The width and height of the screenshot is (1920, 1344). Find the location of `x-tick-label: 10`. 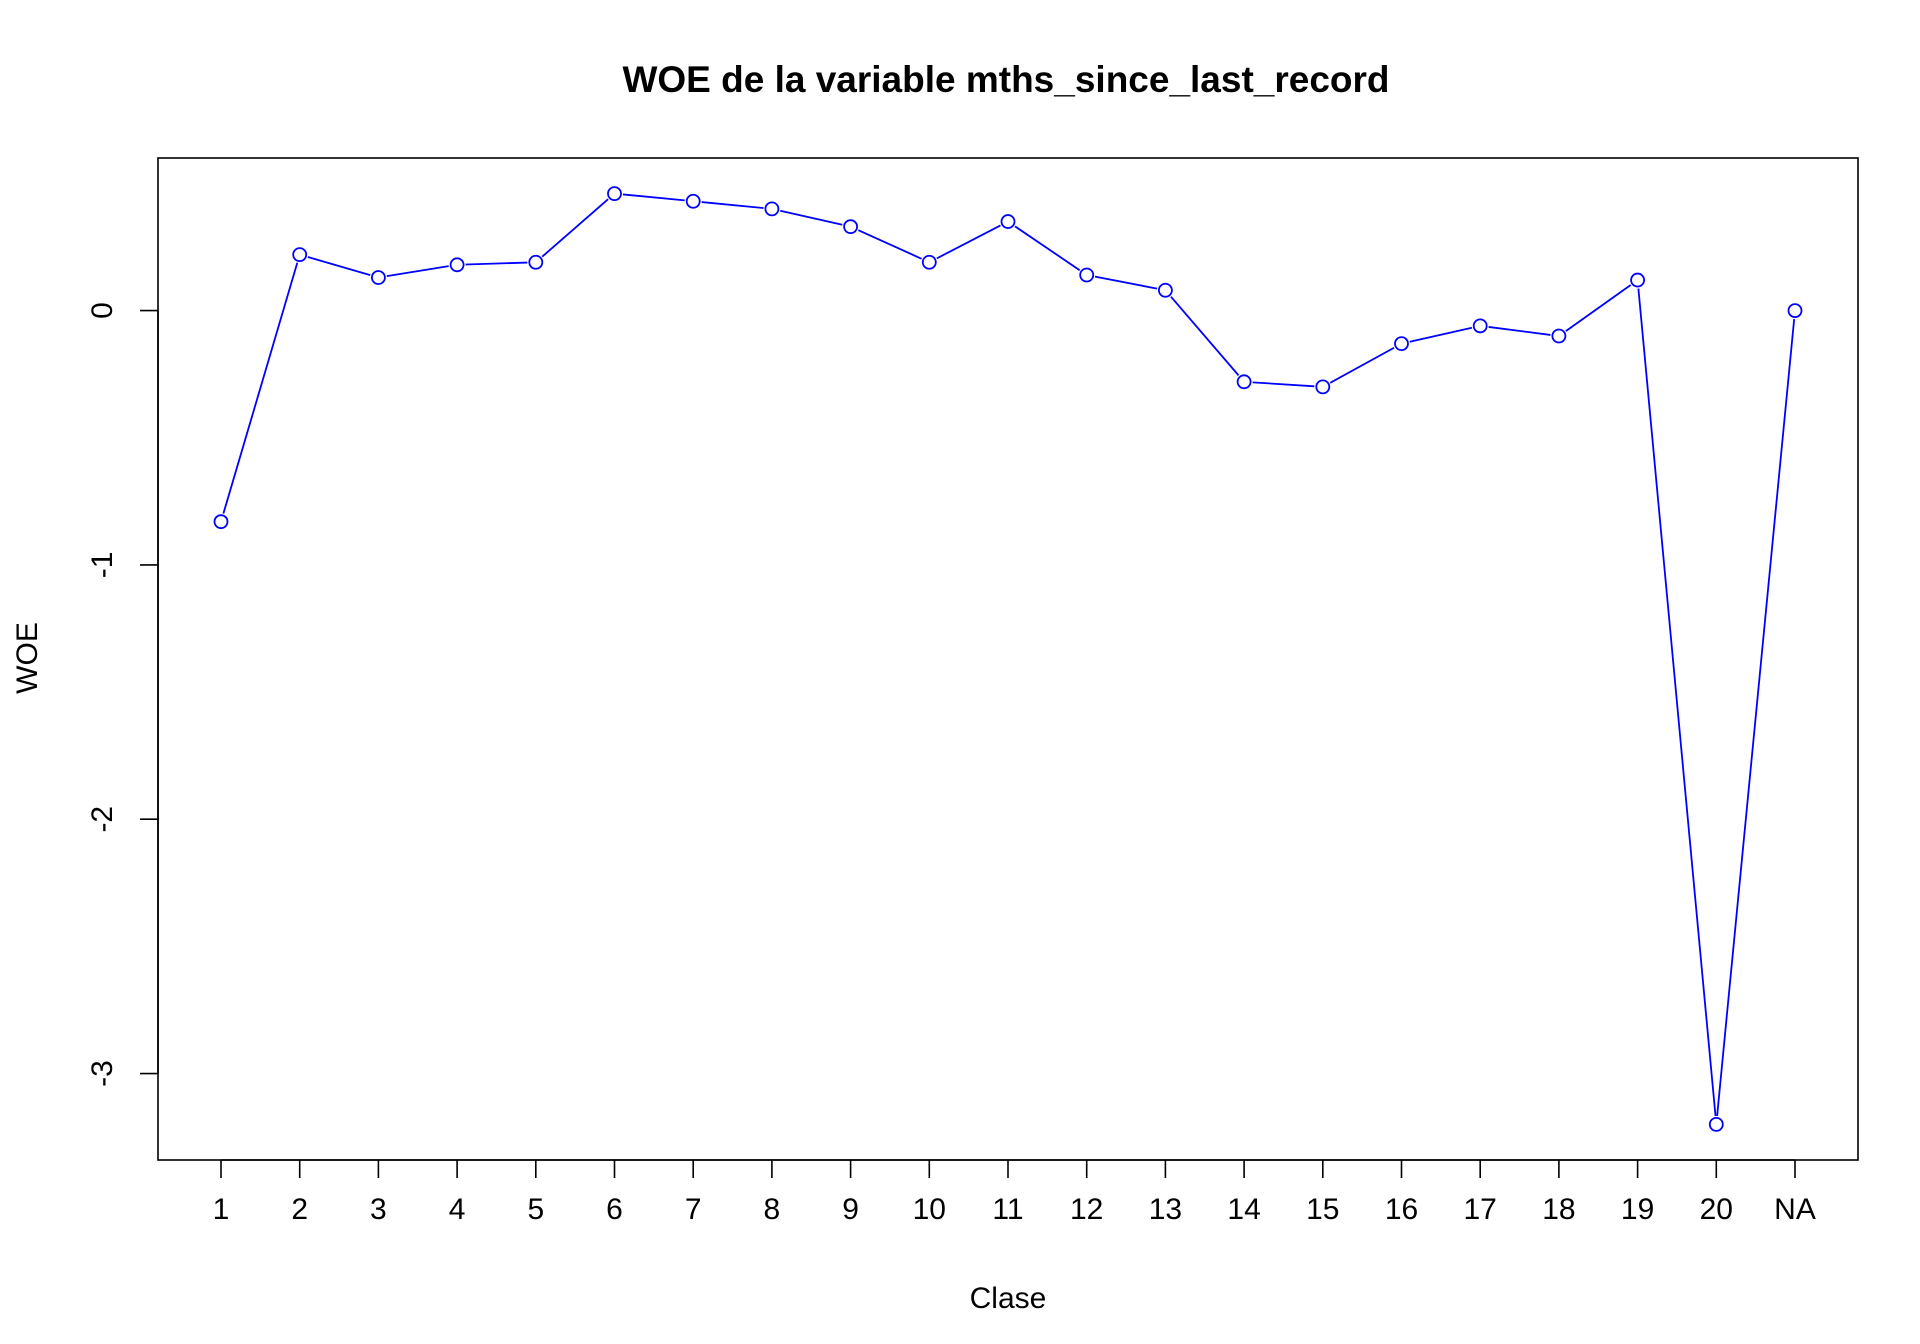

x-tick-label: 10 is located at coordinates (929, 1209).